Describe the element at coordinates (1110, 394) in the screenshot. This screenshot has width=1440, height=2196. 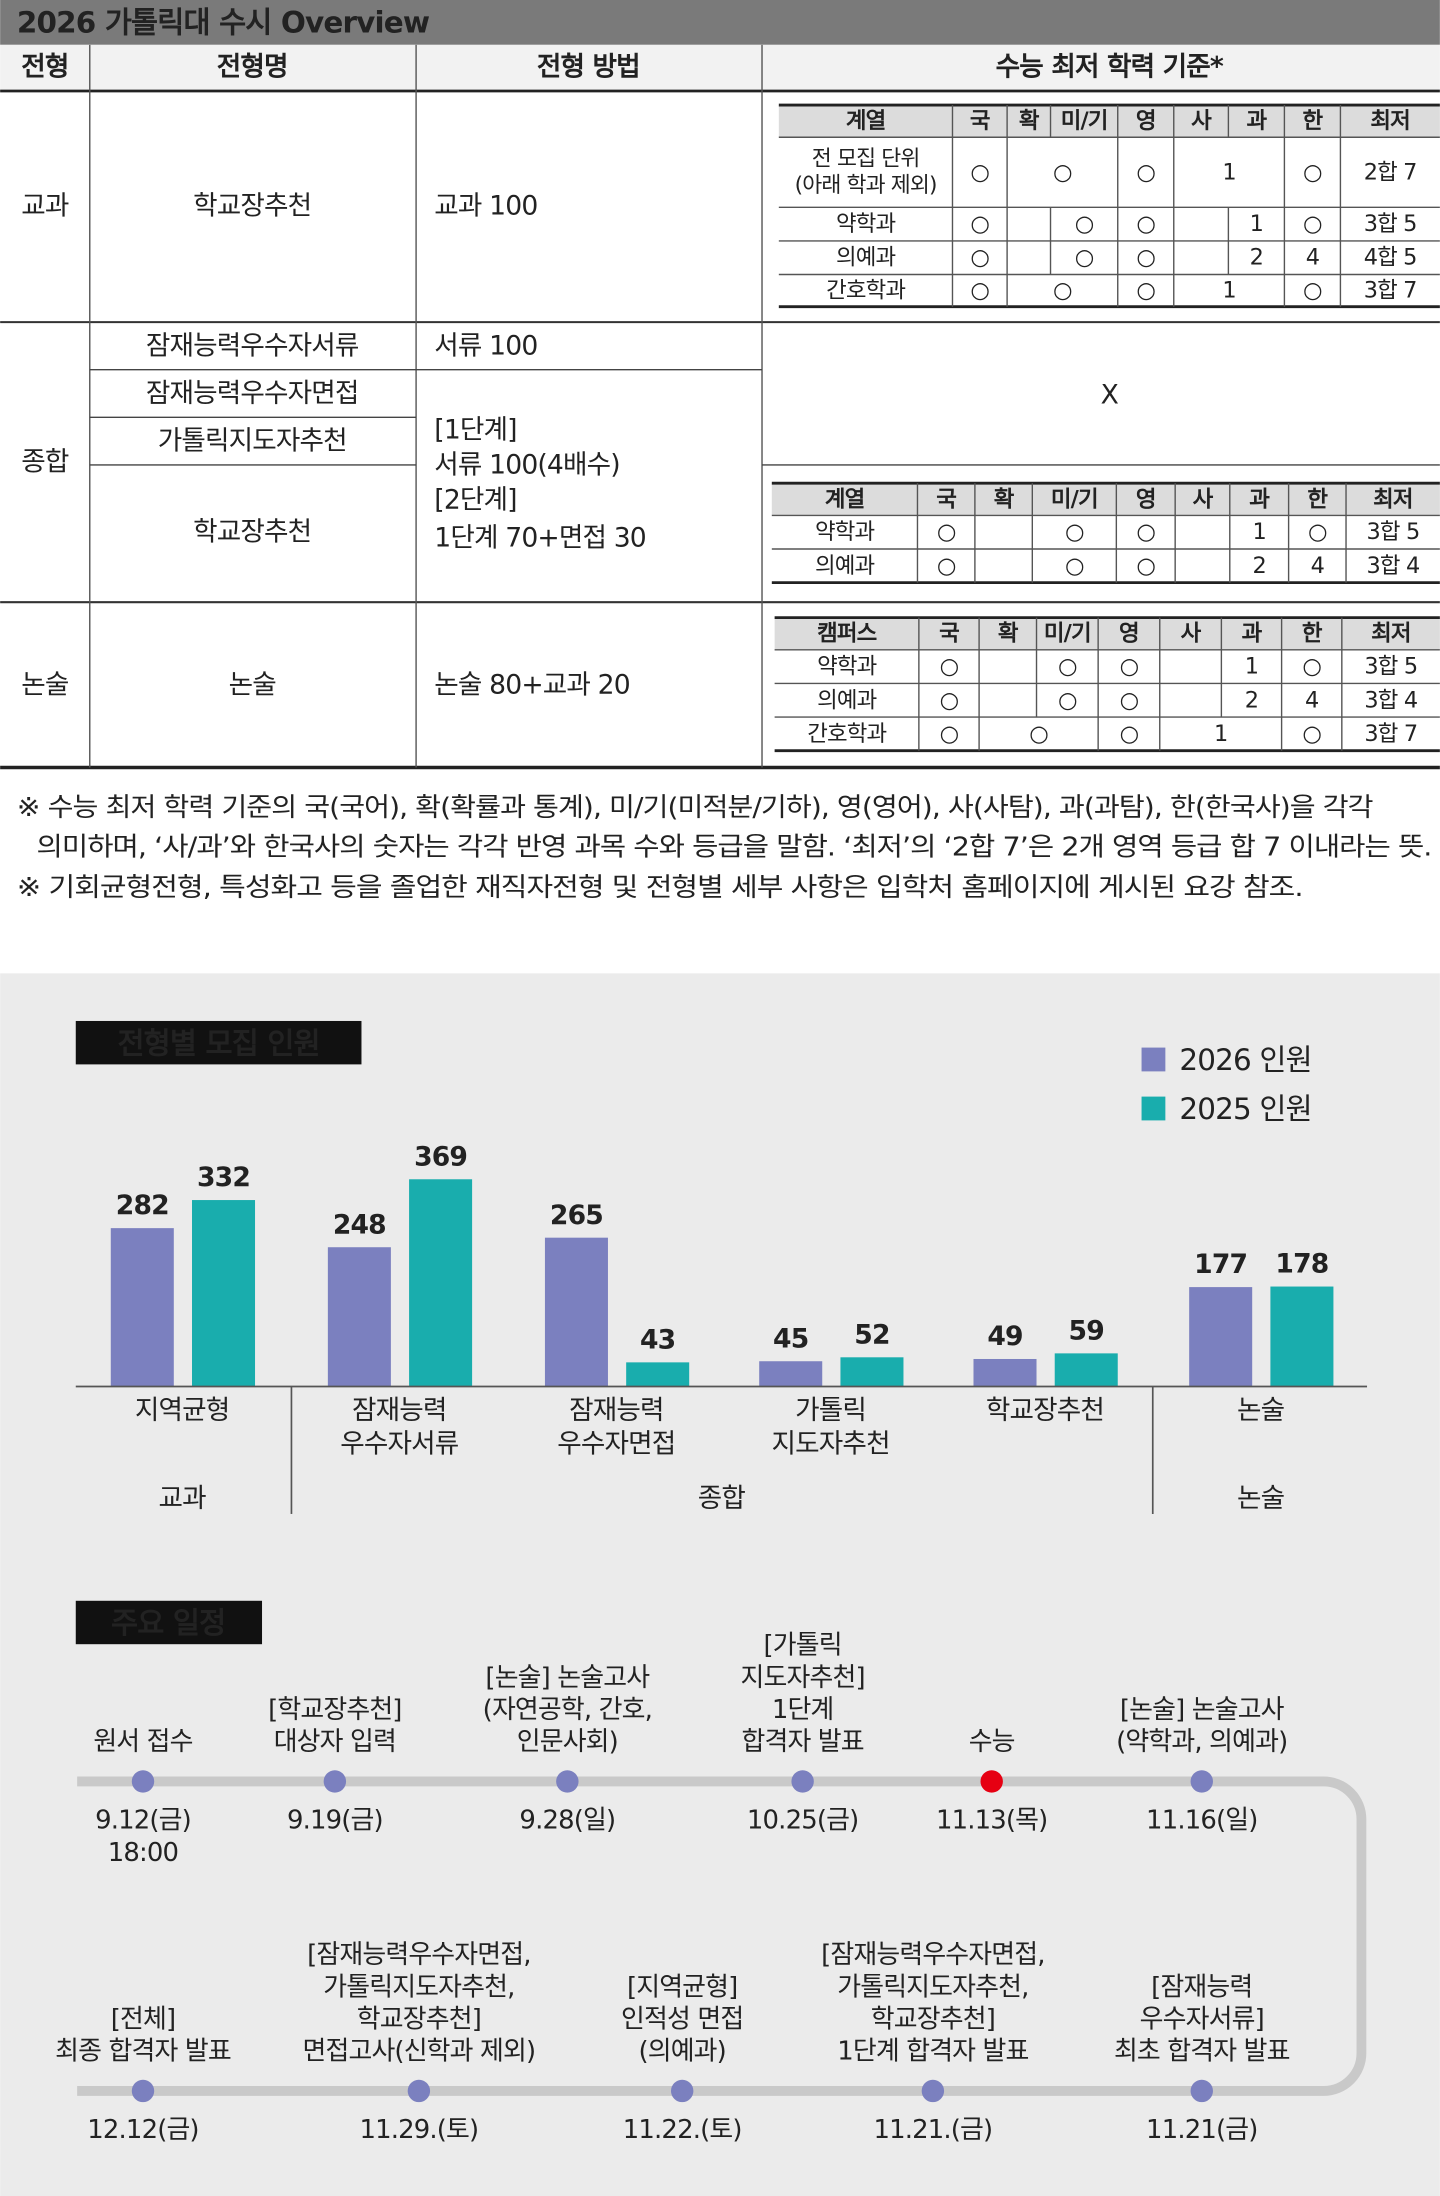
I see `criteria-none: X` at that location.